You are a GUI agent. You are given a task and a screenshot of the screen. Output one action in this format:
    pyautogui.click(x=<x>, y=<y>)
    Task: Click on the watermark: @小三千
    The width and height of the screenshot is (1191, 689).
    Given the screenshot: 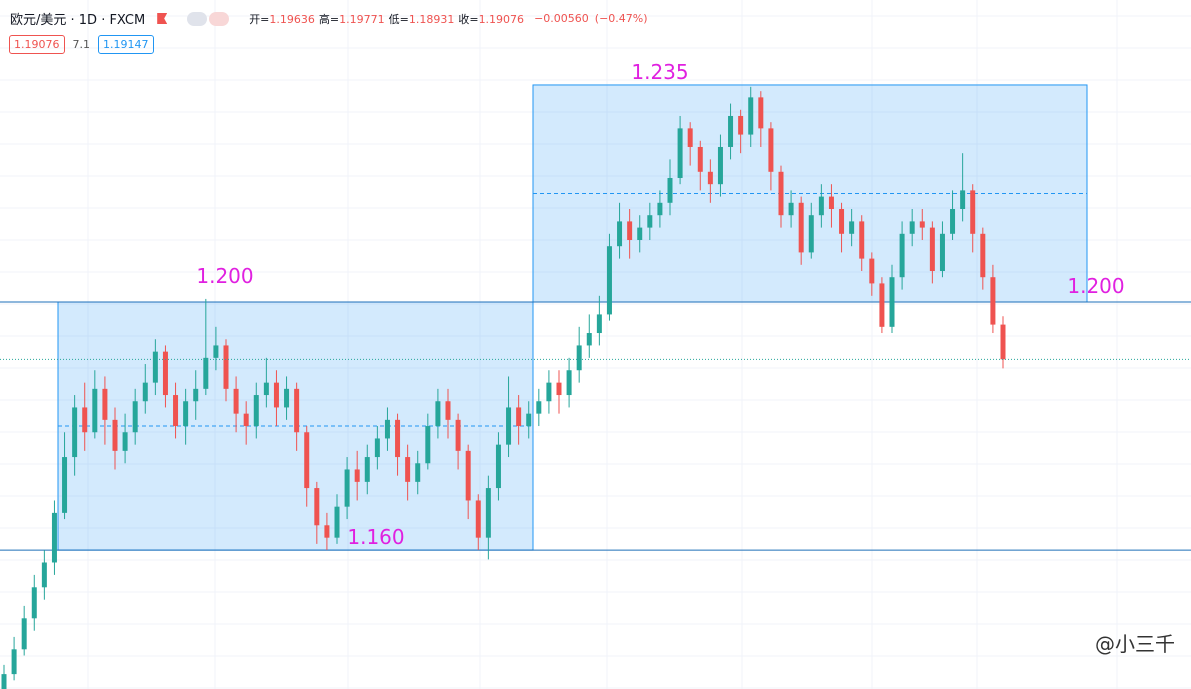 What is the action you would take?
    pyautogui.click(x=1135, y=644)
    